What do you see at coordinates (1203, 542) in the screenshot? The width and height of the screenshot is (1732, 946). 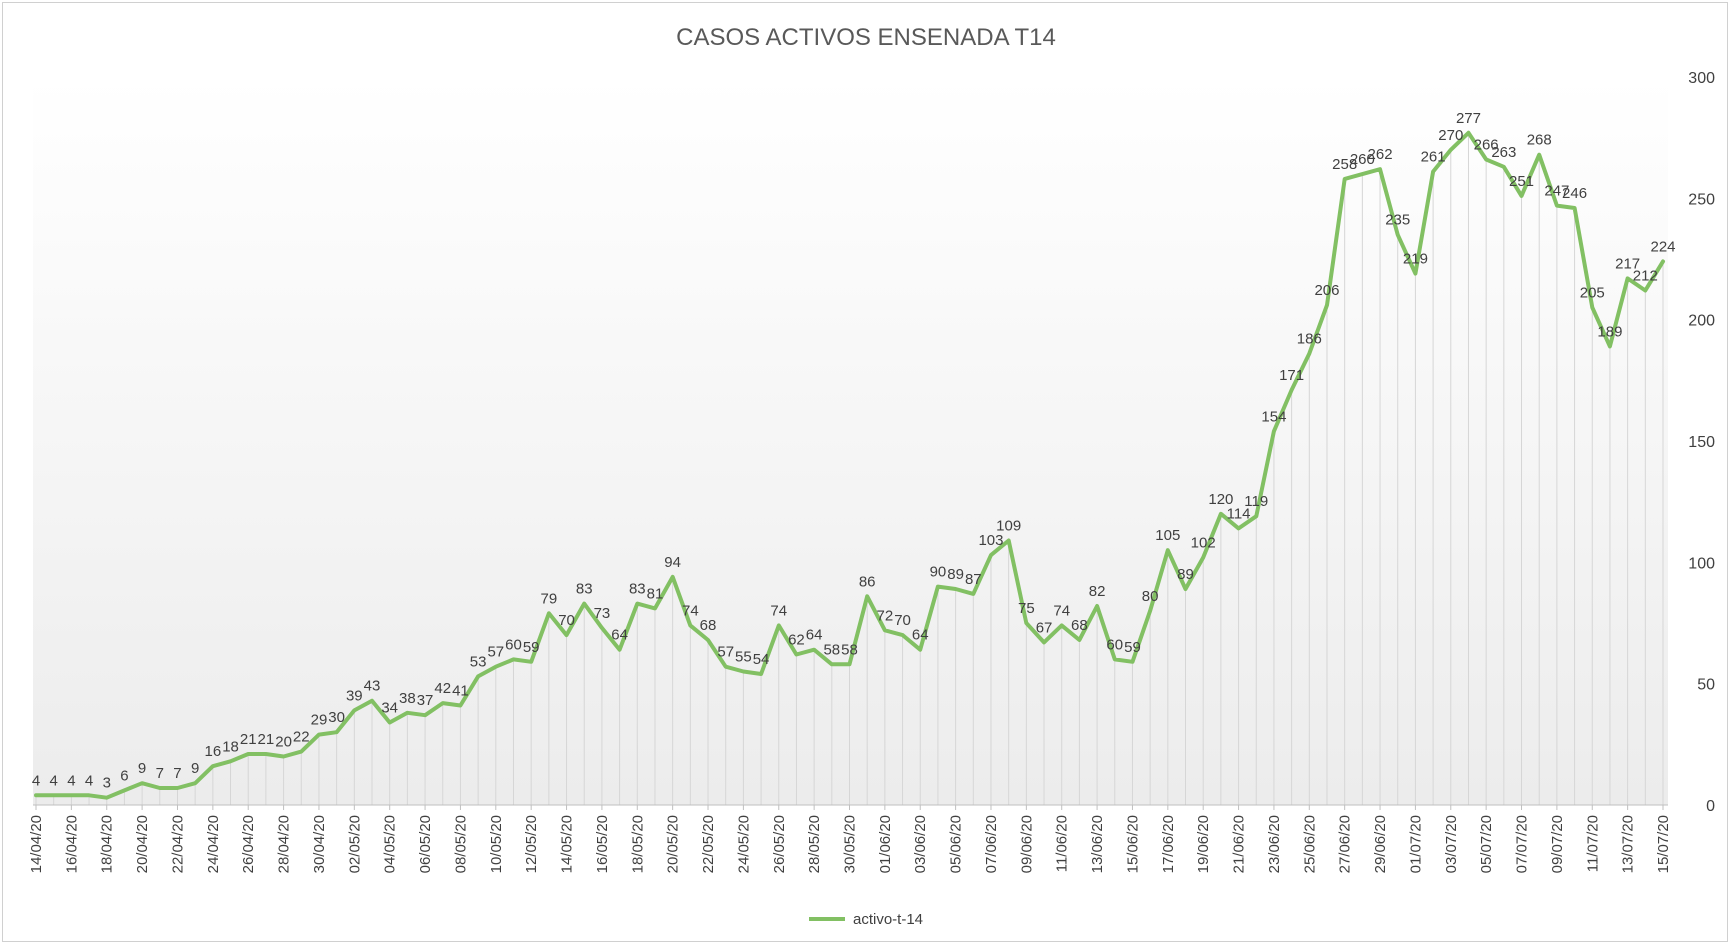 I see `data-label: 102` at bounding box center [1203, 542].